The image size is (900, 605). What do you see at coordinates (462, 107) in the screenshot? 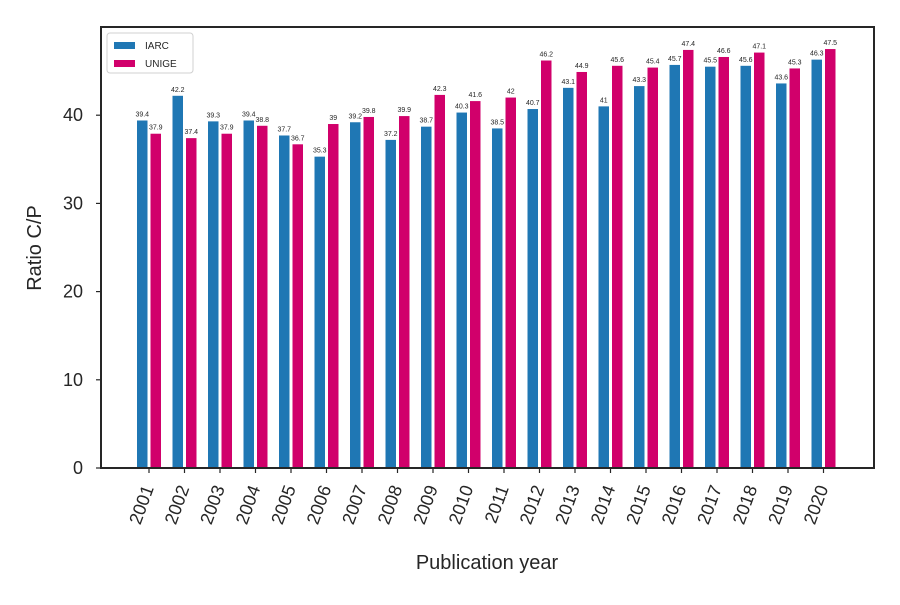
I see `value-label-iarc-2010: 40.3` at bounding box center [462, 107].